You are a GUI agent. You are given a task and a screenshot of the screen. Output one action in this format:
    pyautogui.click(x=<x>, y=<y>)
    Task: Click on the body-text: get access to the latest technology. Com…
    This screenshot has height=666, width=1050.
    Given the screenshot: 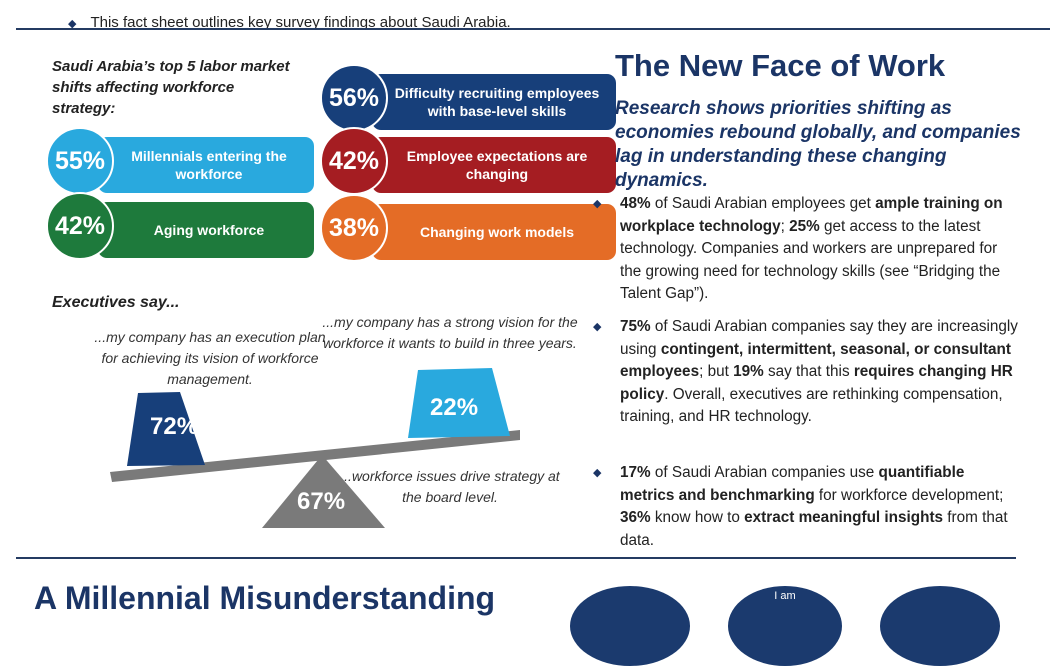 What is the action you would take?
    pyautogui.click(x=810, y=260)
    